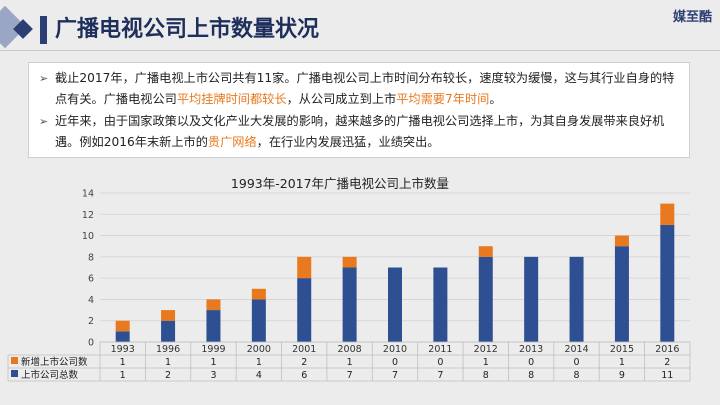 The width and height of the screenshot is (720, 405). Describe the element at coordinates (395, 349) in the screenshot. I see `x-tick-label: 2010` at that location.